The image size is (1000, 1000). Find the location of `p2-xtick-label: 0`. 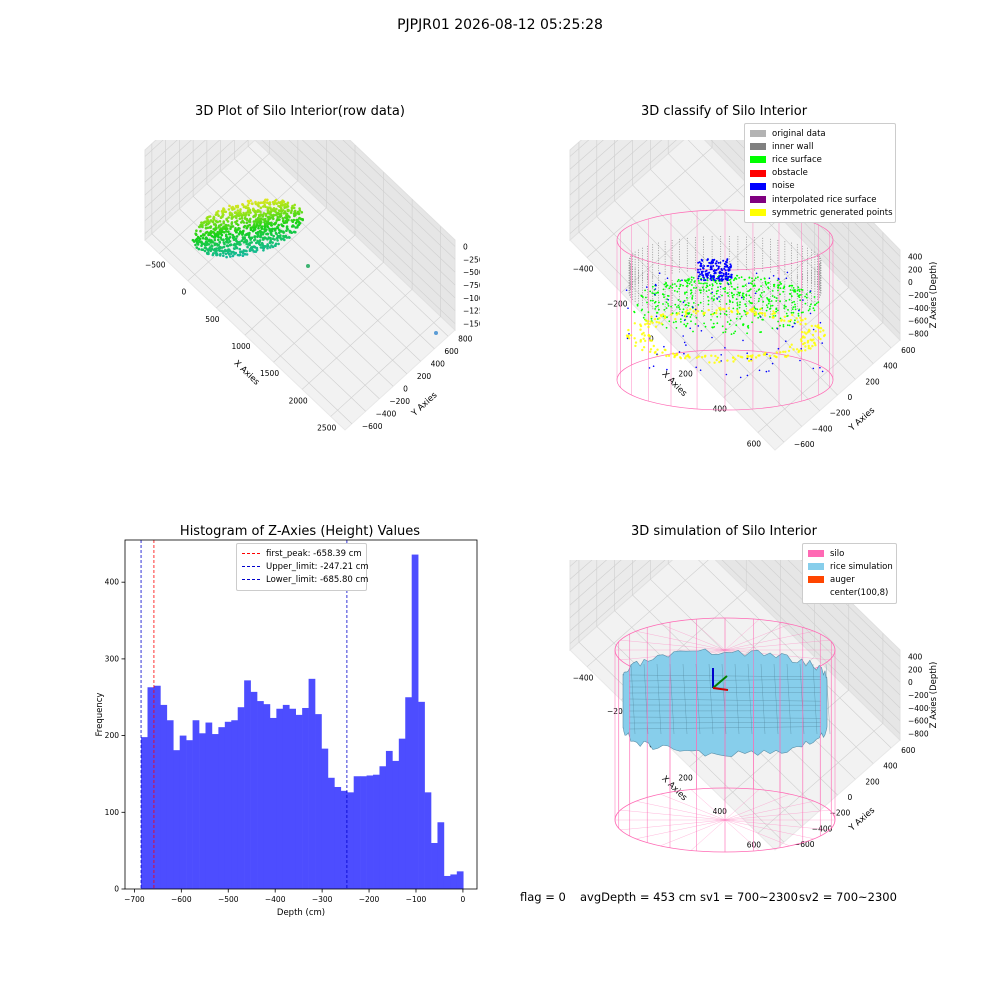

p2-xtick-label: 0 is located at coordinates (651, 339).